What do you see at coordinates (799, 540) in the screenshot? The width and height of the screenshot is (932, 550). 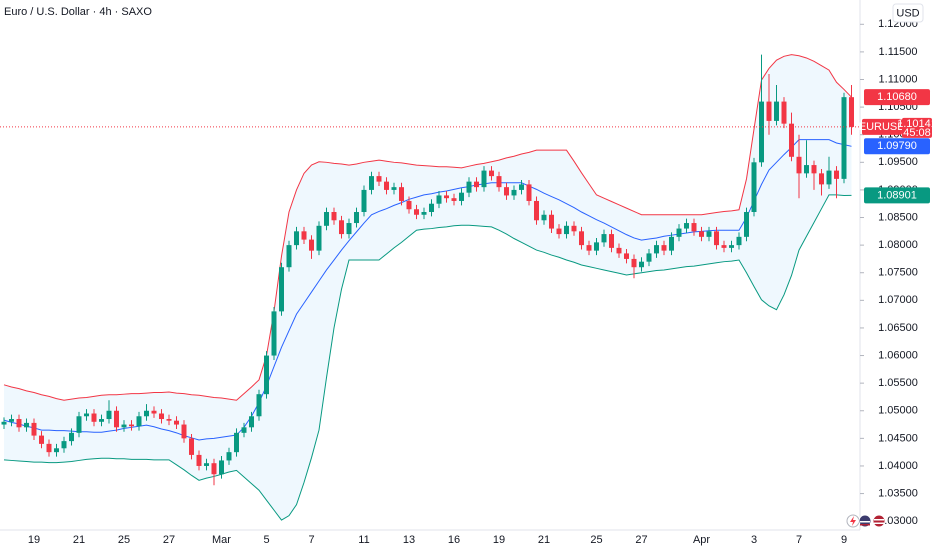 I see `x-tick-label: 7` at bounding box center [799, 540].